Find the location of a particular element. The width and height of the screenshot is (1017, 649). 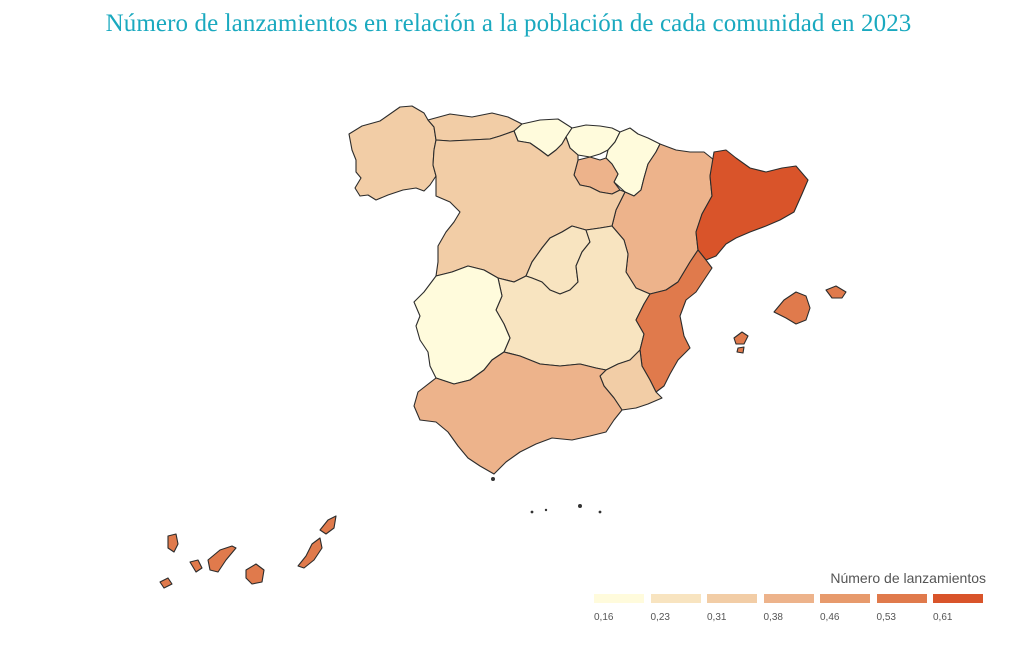

legend-label: 0,46 is located at coordinates (830, 617).